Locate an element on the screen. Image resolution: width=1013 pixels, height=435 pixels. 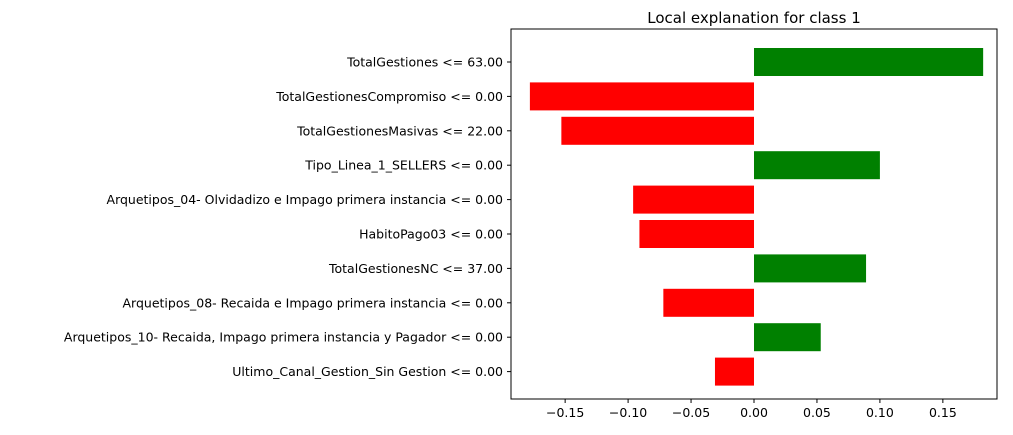
y-tick-label: Ultimo_Canal_Gestion_Sin Gestion <= 0.00 is located at coordinates (367, 371).